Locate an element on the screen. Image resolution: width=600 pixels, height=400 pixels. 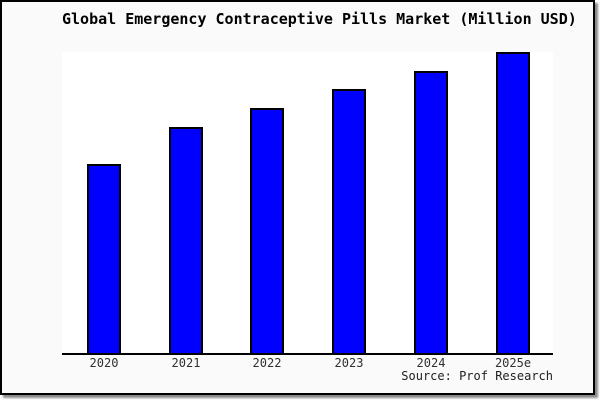
x-tick-label-2022: 2022 is located at coordinates (267, 363).